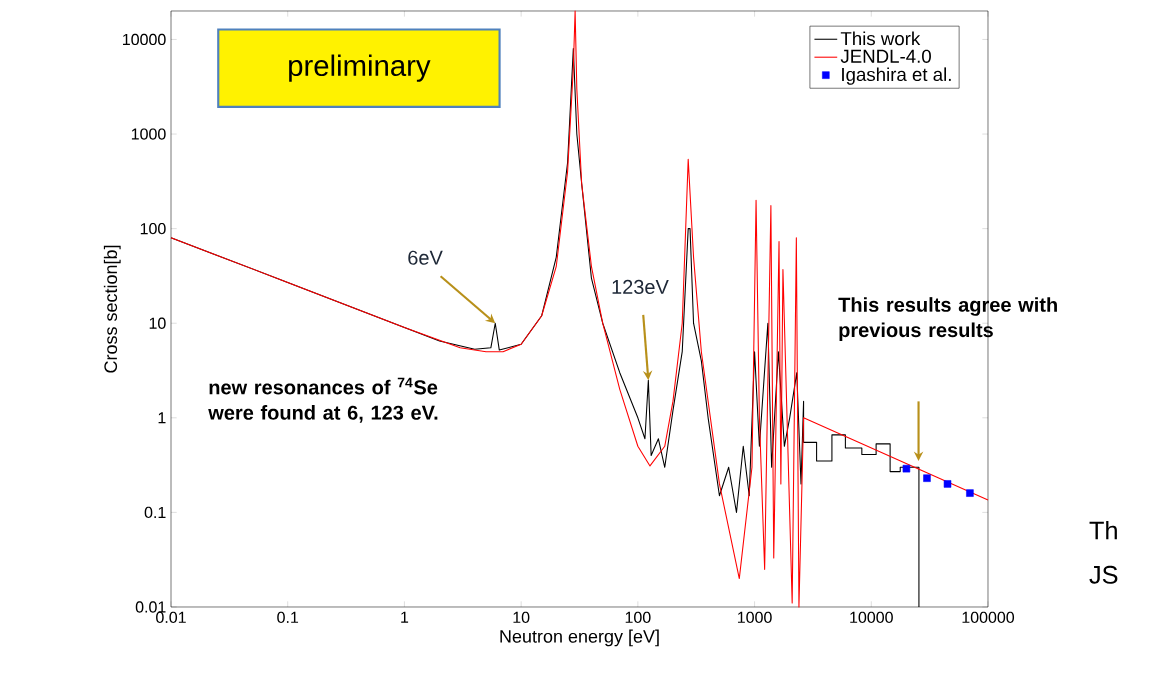  Describe the element at coordinates (288, 617) in the screenshot. I see `x-tick-label: 0.1` at that location.